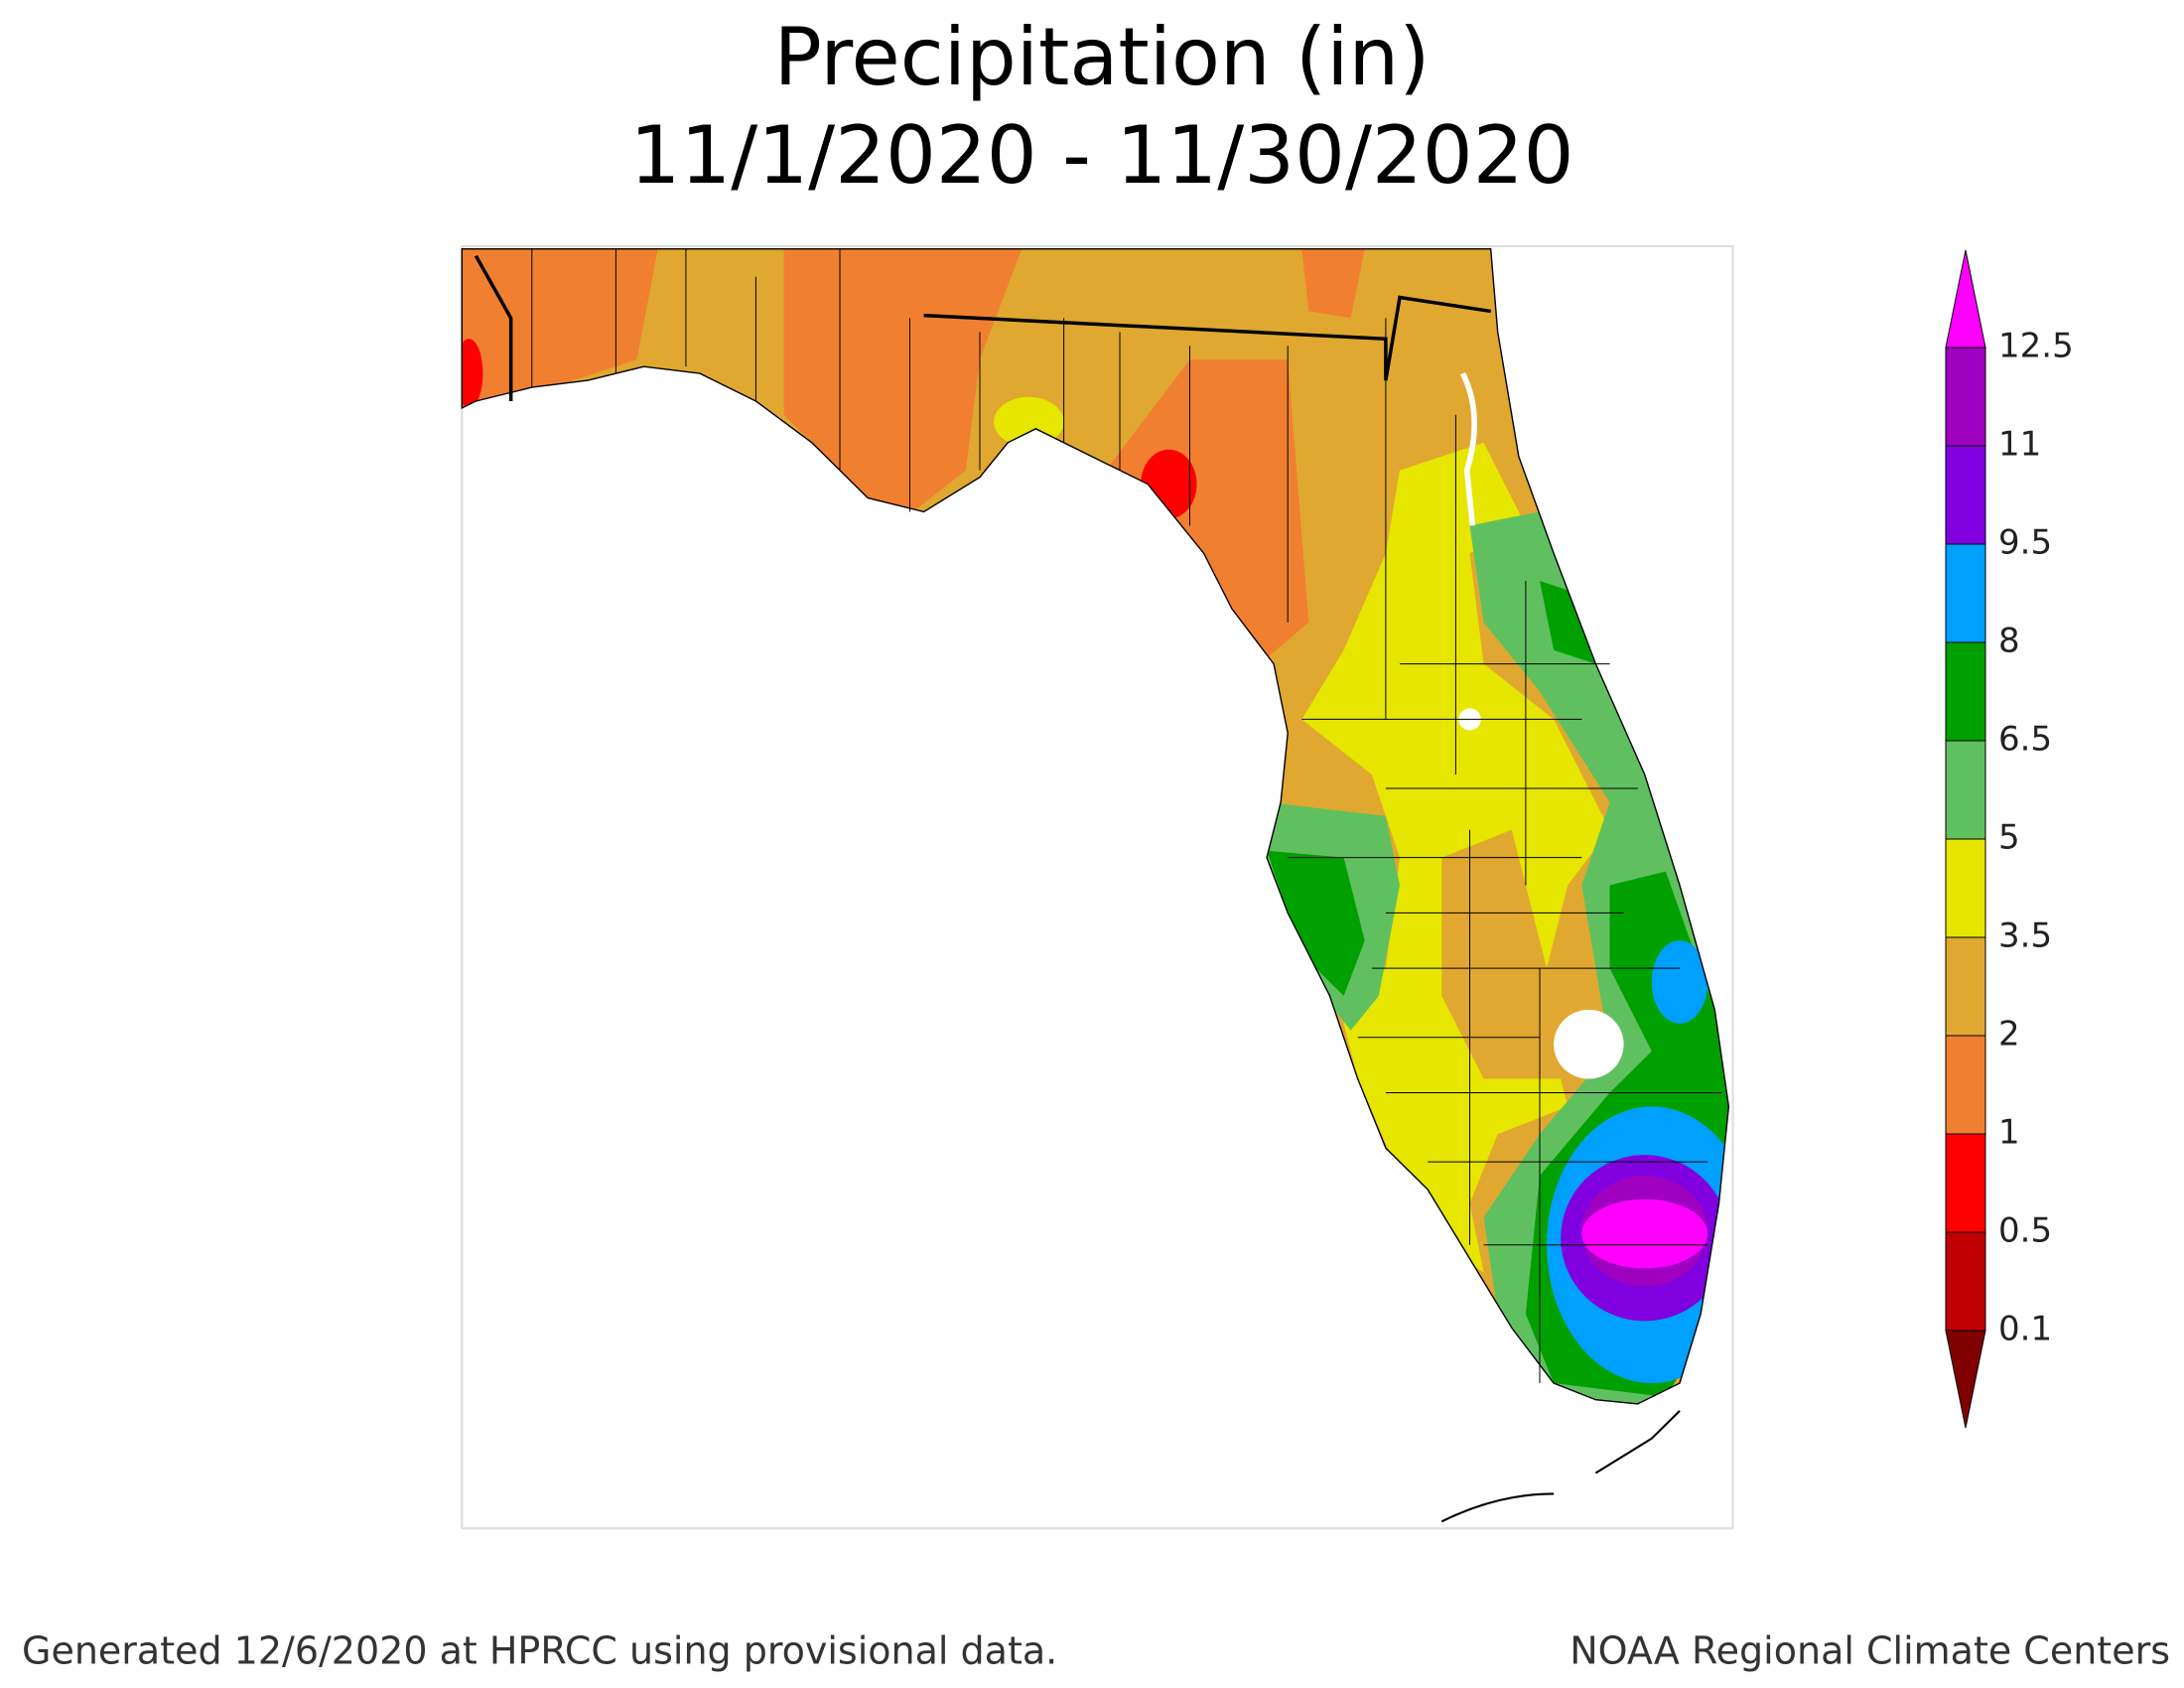 Image resolution: width=2184 pixels, height=1688 pixels. Describe the element at coordinates (2025, 1329) in the screenshot. I see `legend-tick-label: 0.1` at that location.